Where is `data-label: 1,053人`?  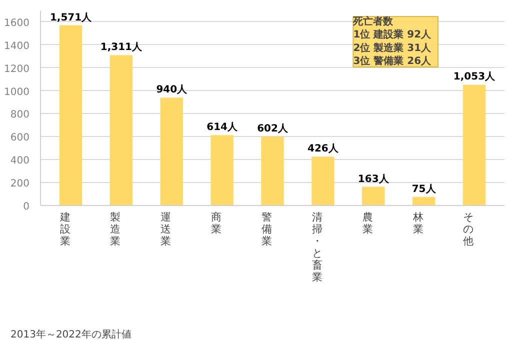 data-label: 1,053人 is located at coordinates (474, 76).